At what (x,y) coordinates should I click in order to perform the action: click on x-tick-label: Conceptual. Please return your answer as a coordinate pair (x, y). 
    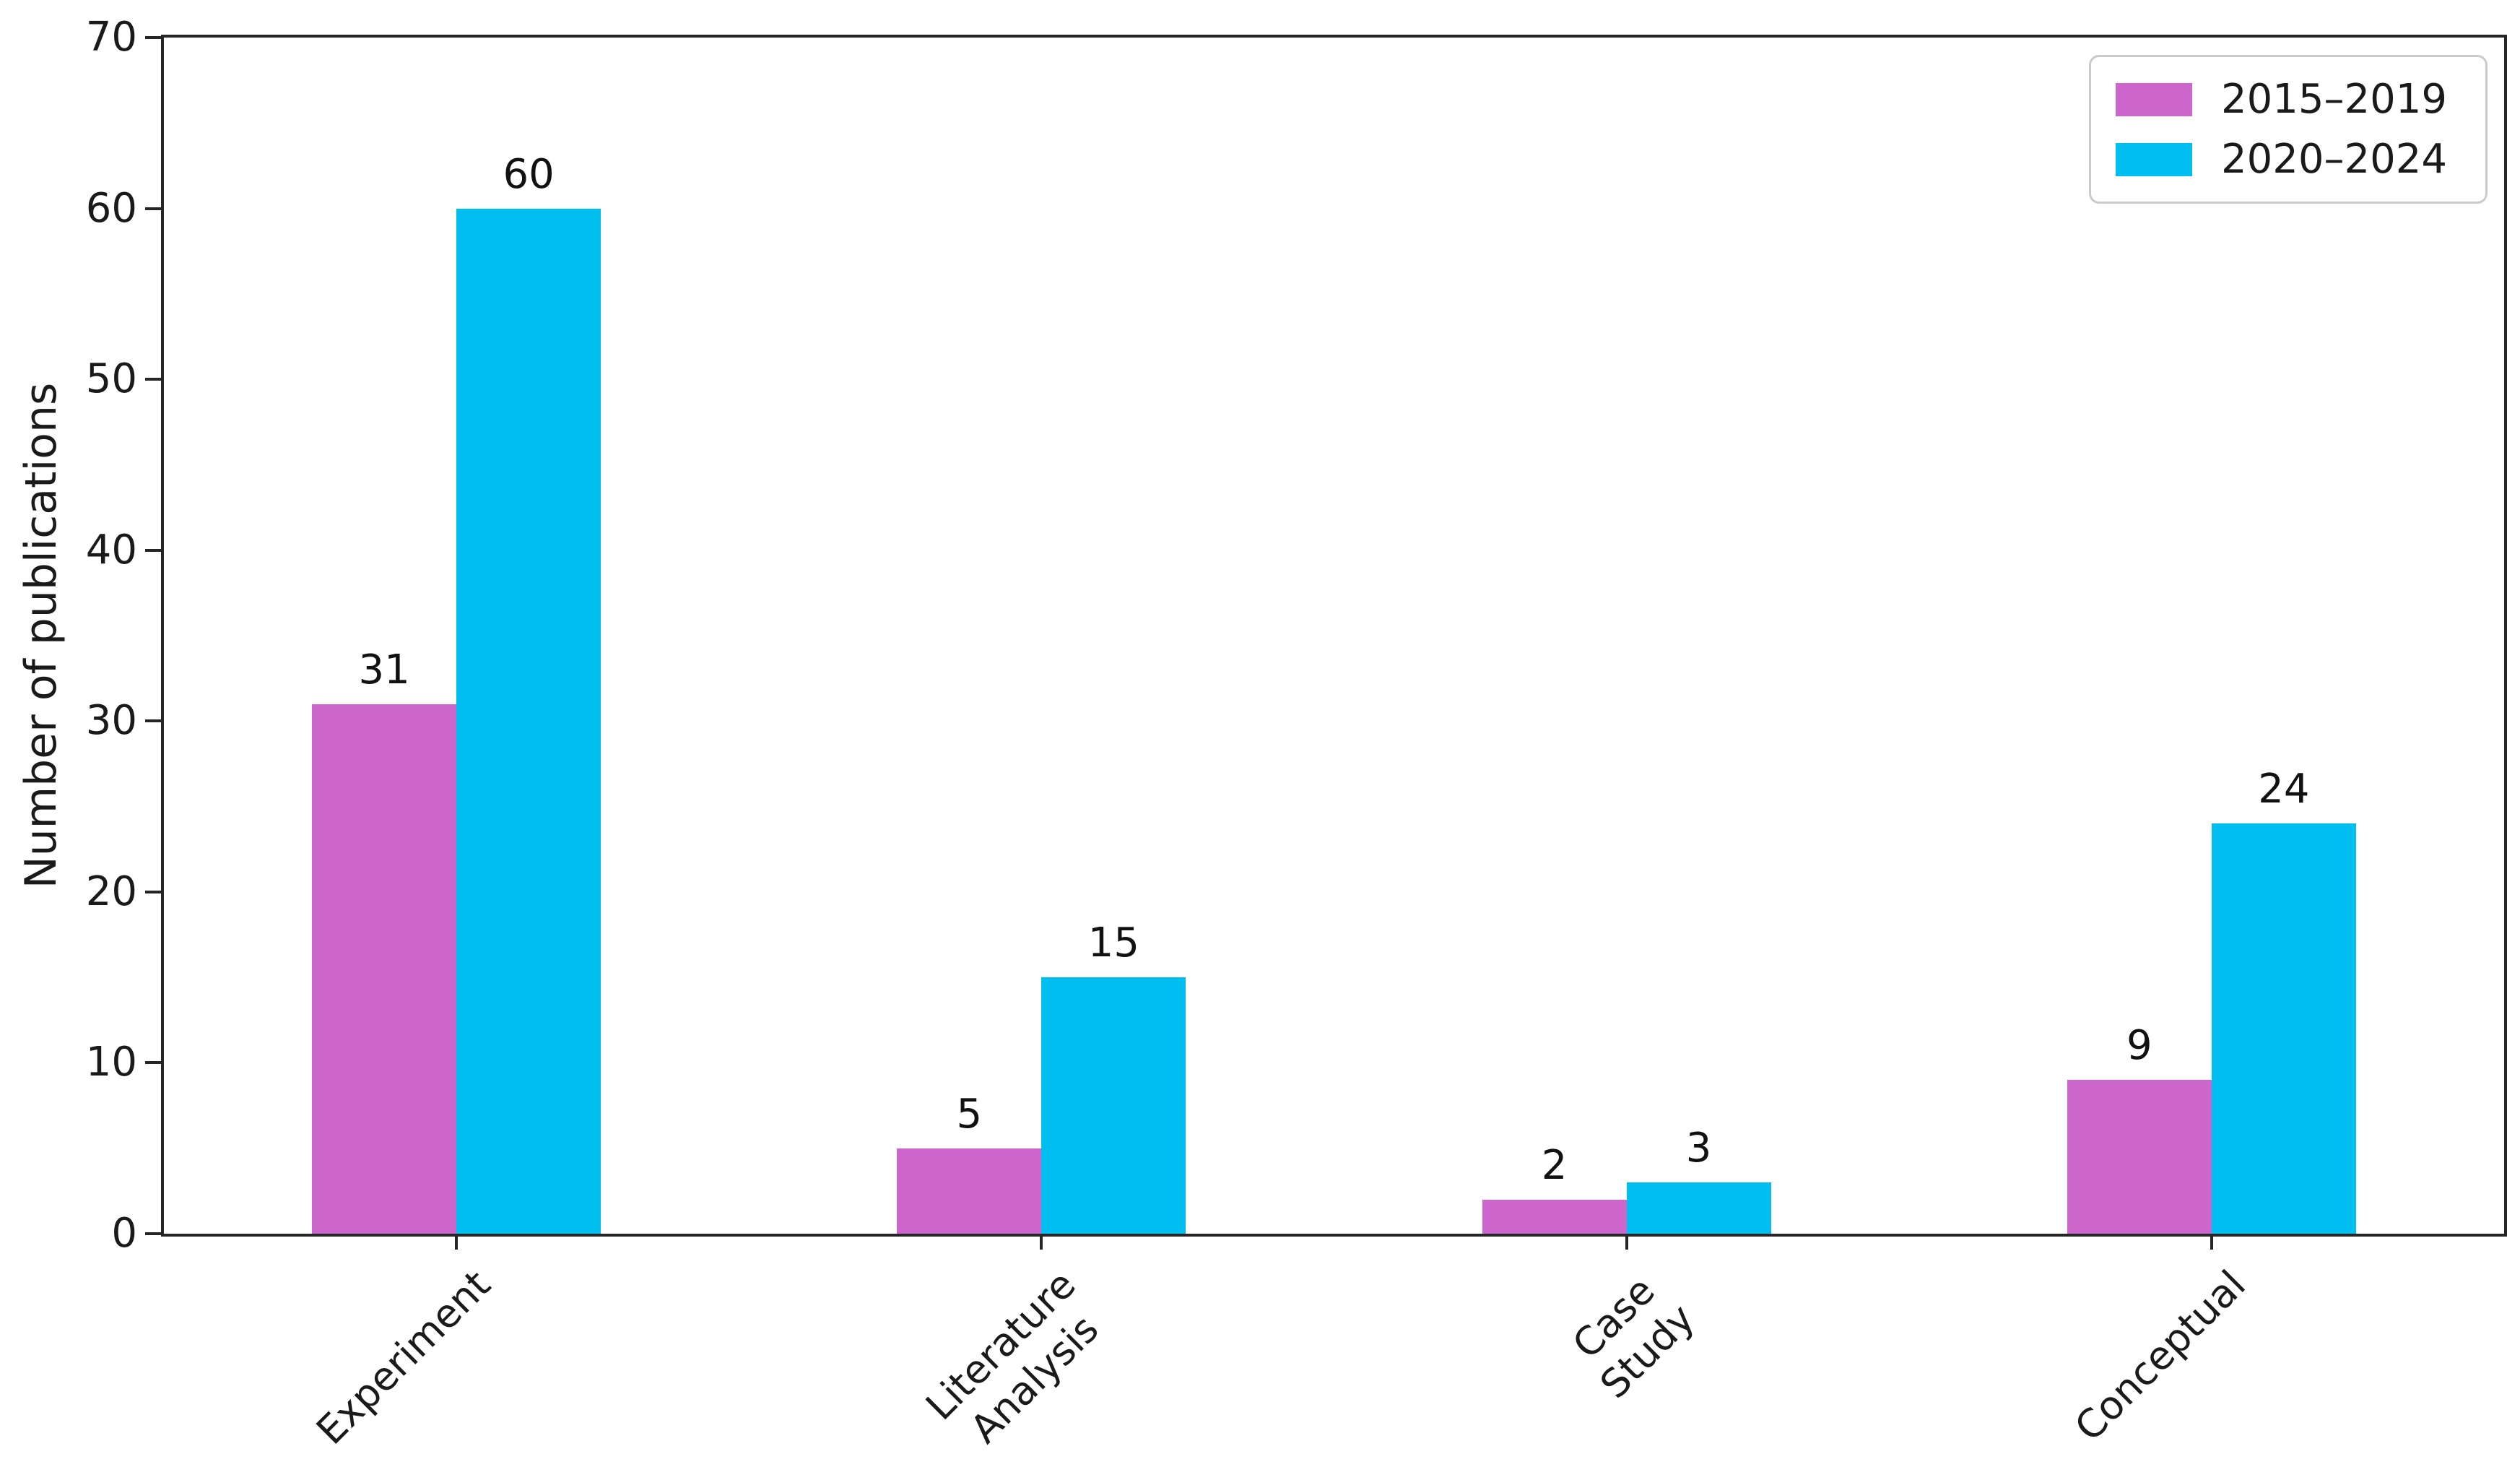
    Looking at the image, I should click on (2160, 1355).